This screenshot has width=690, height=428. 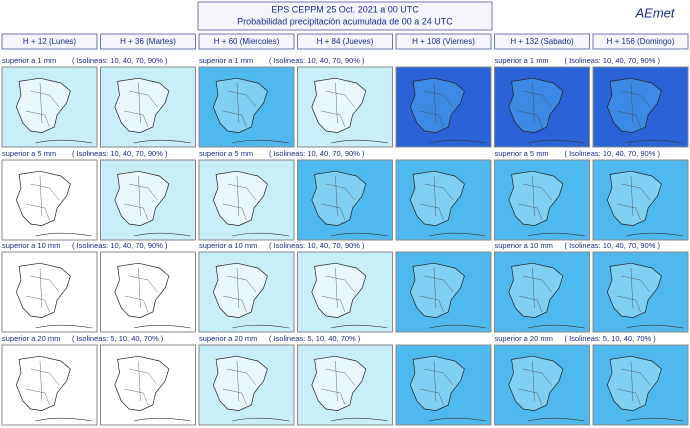 I want to click on header-box, so click(x=345, y=16).